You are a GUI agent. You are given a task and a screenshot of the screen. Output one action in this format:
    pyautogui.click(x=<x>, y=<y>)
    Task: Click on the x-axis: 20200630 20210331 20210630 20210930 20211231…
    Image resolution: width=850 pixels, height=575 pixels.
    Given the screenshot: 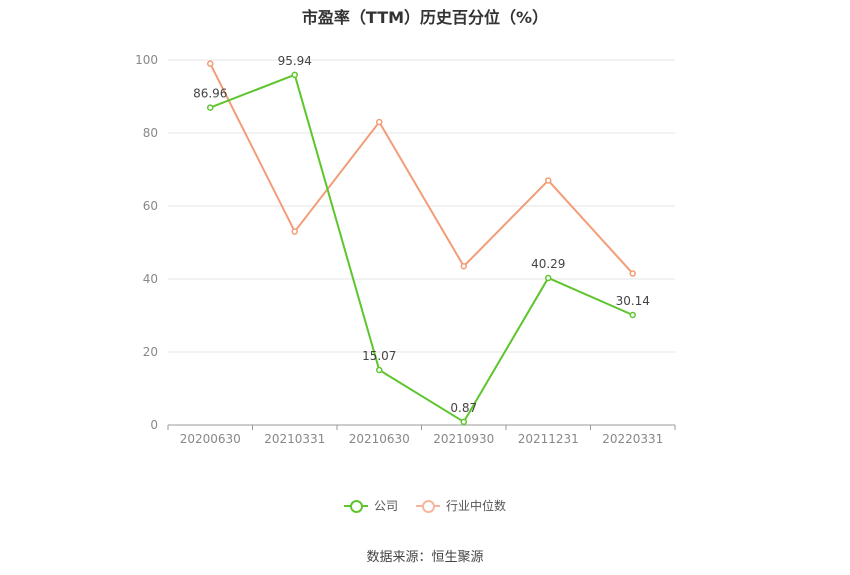 What is the action you would take?
    pyautogui.click(x=421, y=435)
    